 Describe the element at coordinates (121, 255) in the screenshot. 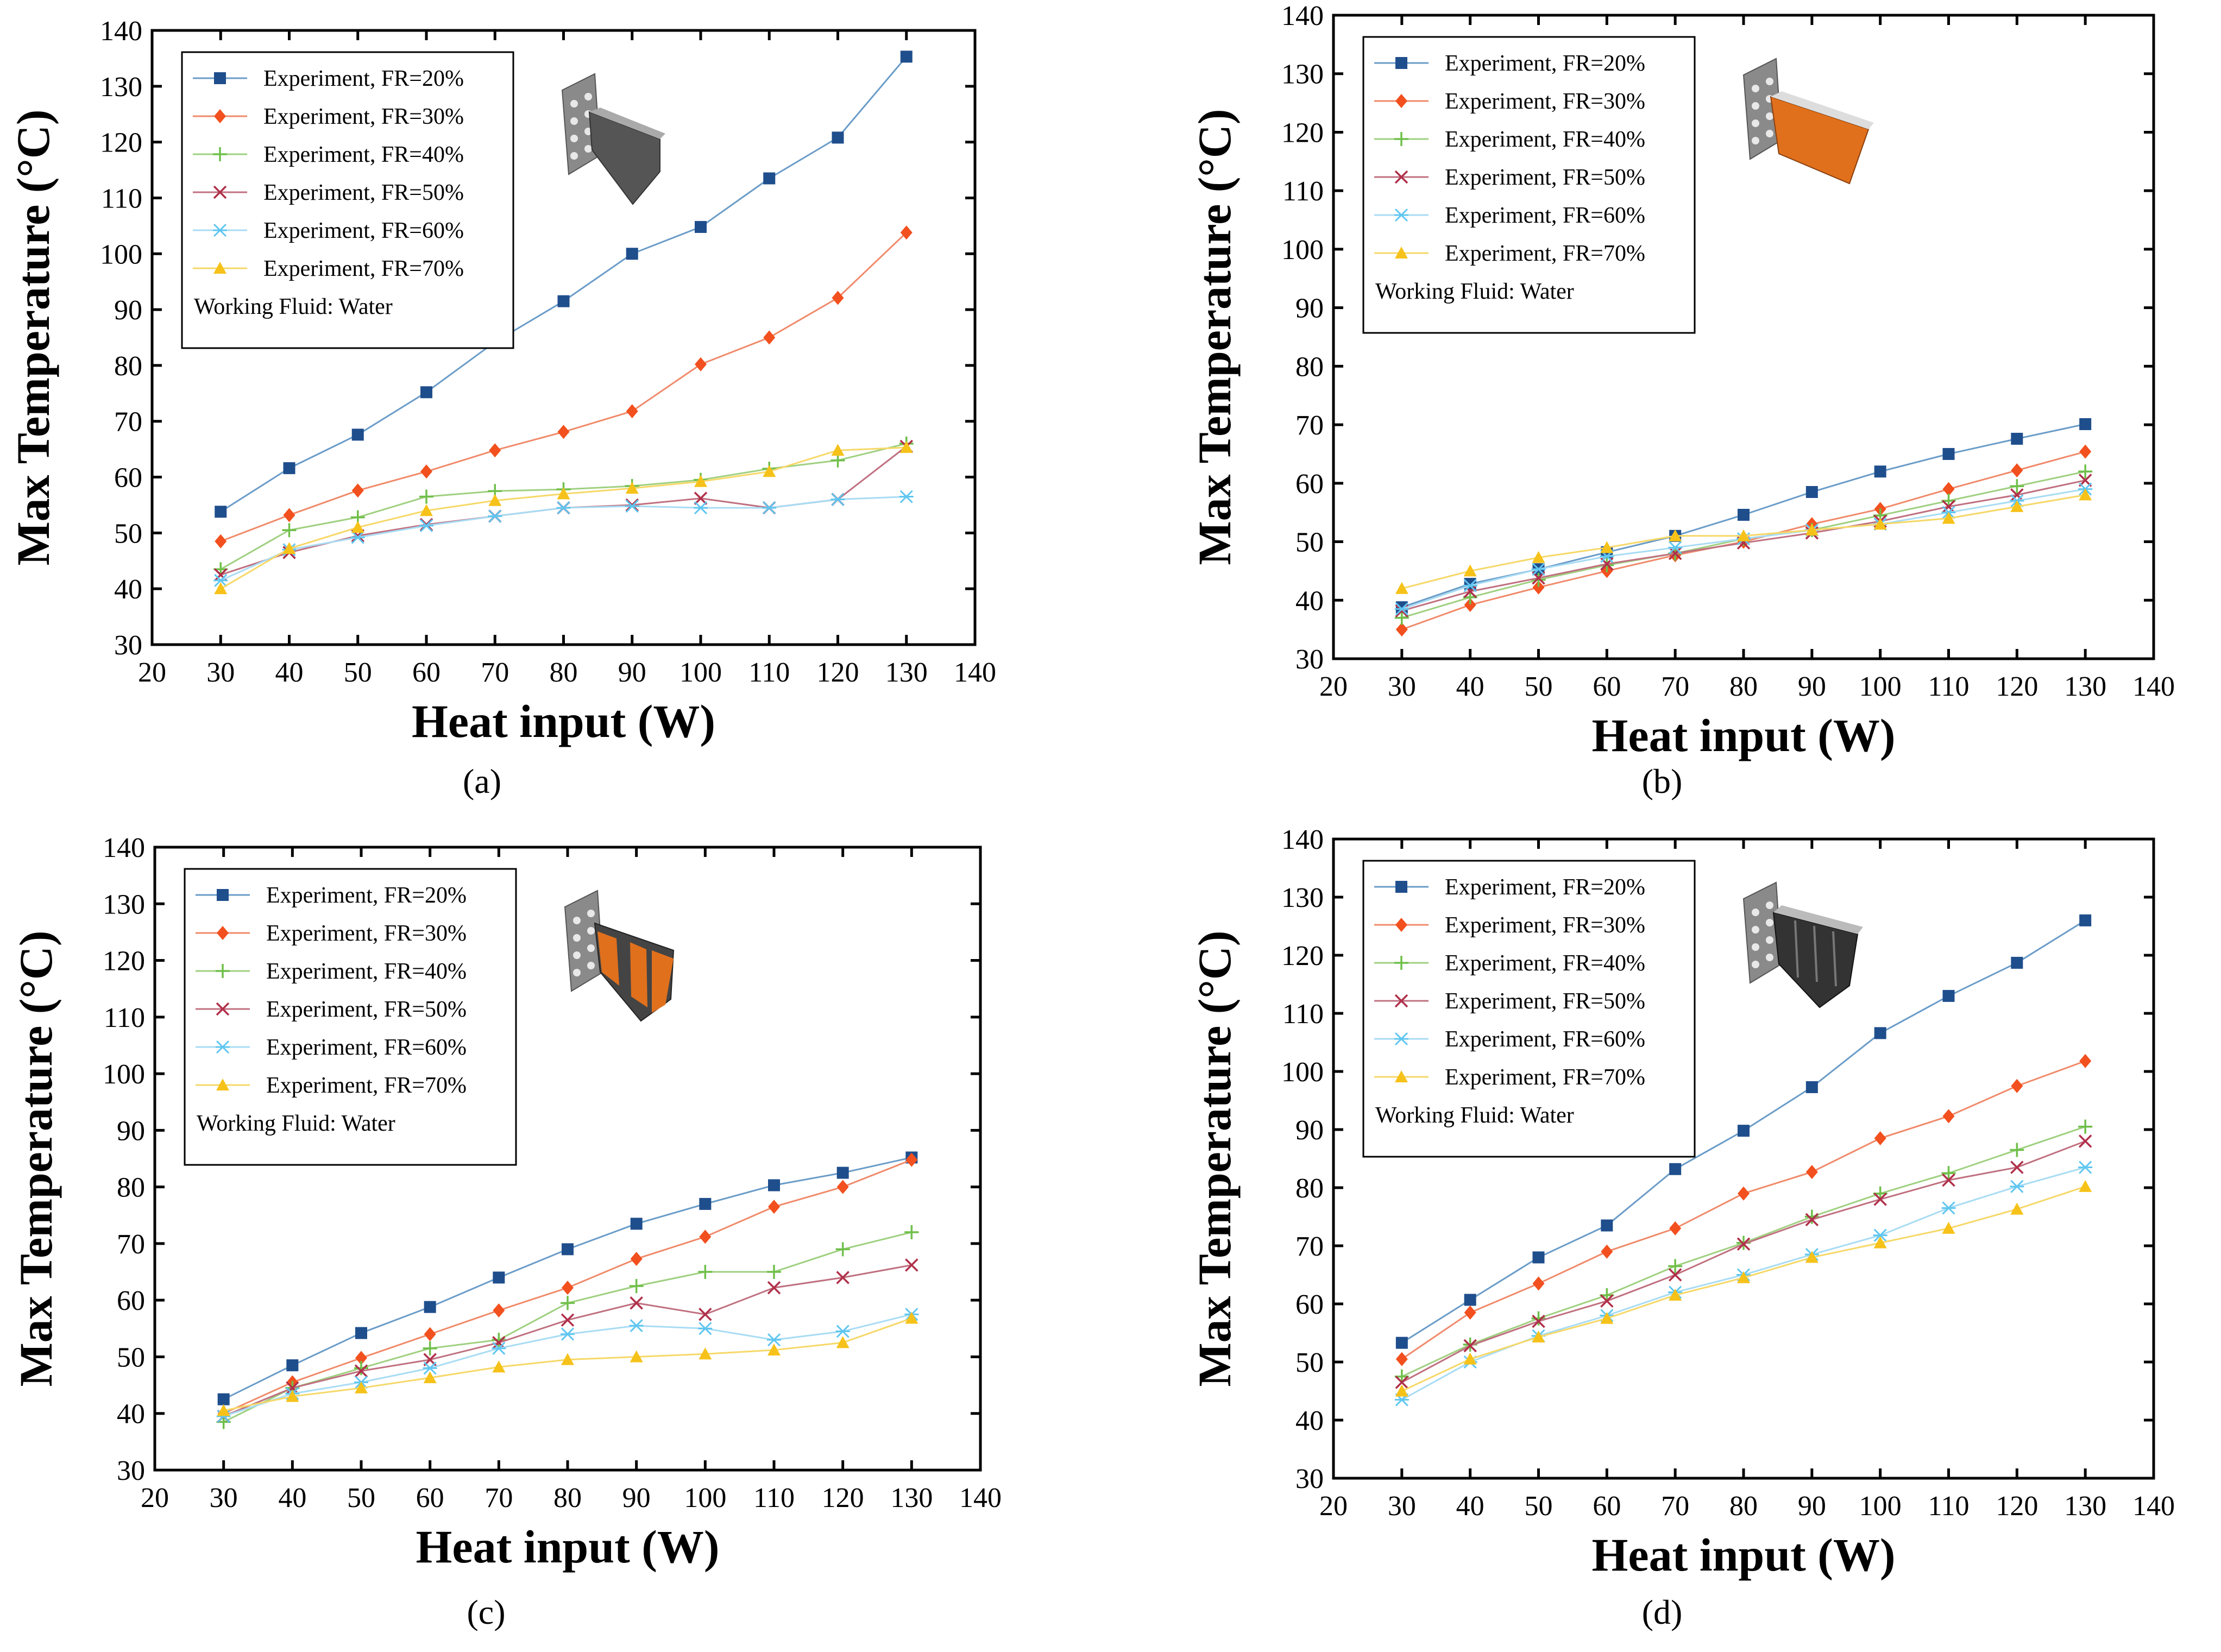

I see `y-tick-label: 100` at that location.